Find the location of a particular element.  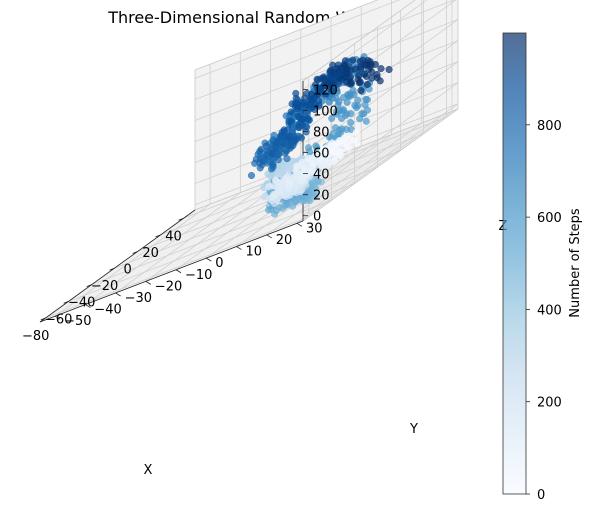

z-tick-label: 80 is located at coordinates (321, 133).